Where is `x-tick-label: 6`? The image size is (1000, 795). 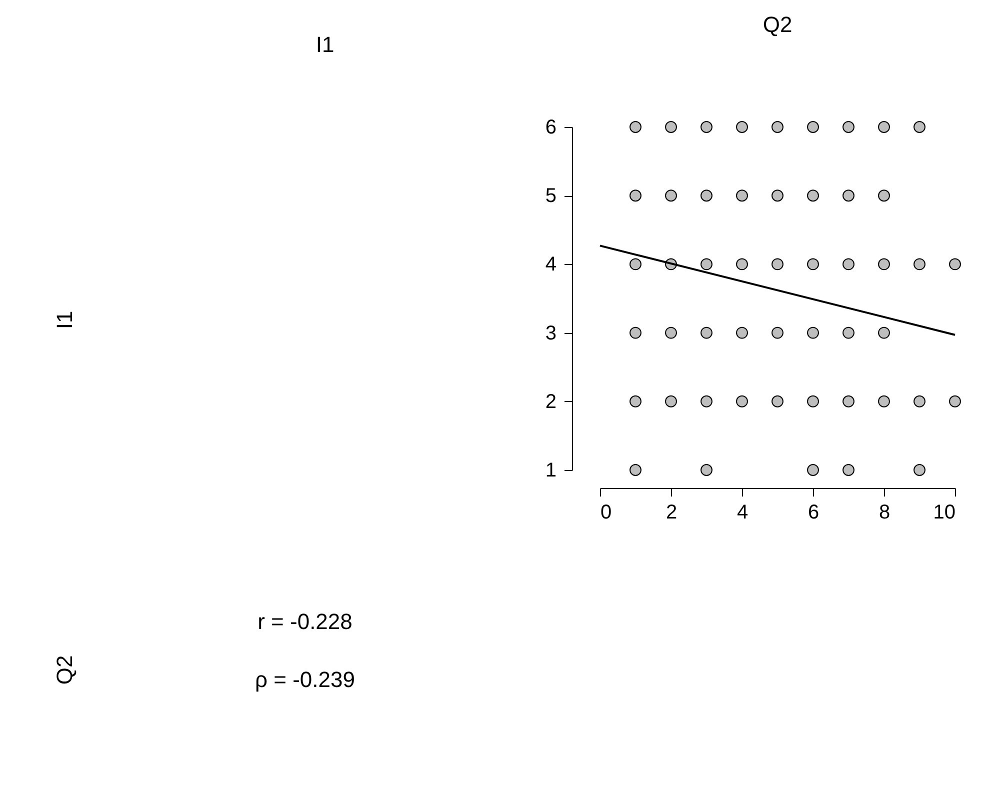
x-tick-label: 6 is located at coordinates (814, 513).